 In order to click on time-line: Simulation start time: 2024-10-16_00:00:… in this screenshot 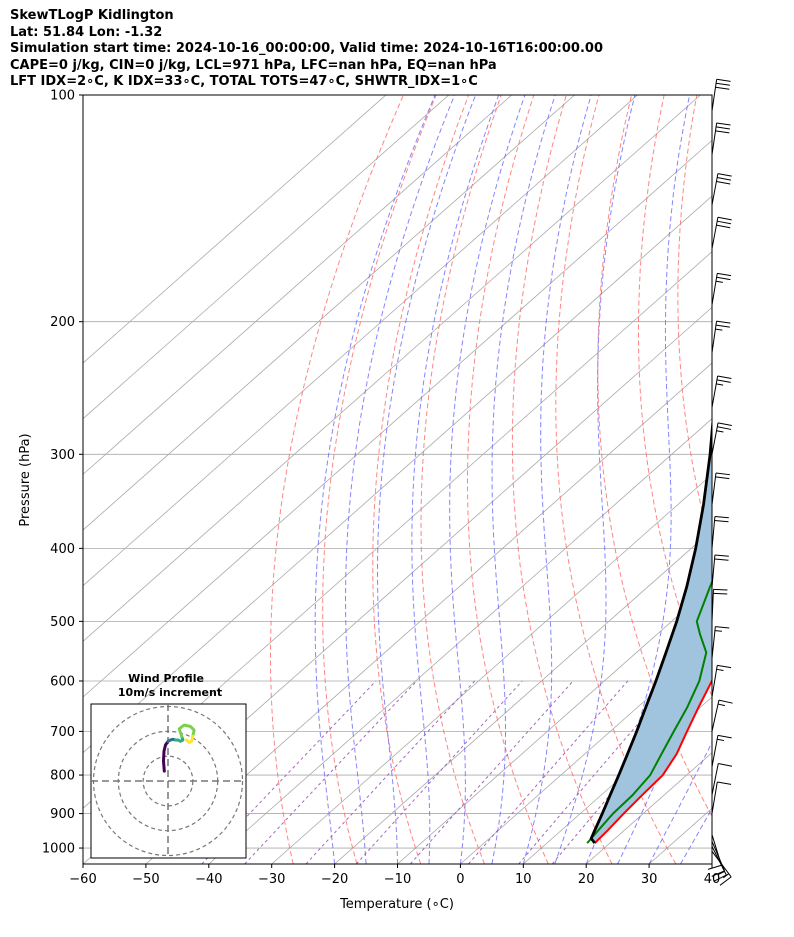, I will do `click(306, 48)`.